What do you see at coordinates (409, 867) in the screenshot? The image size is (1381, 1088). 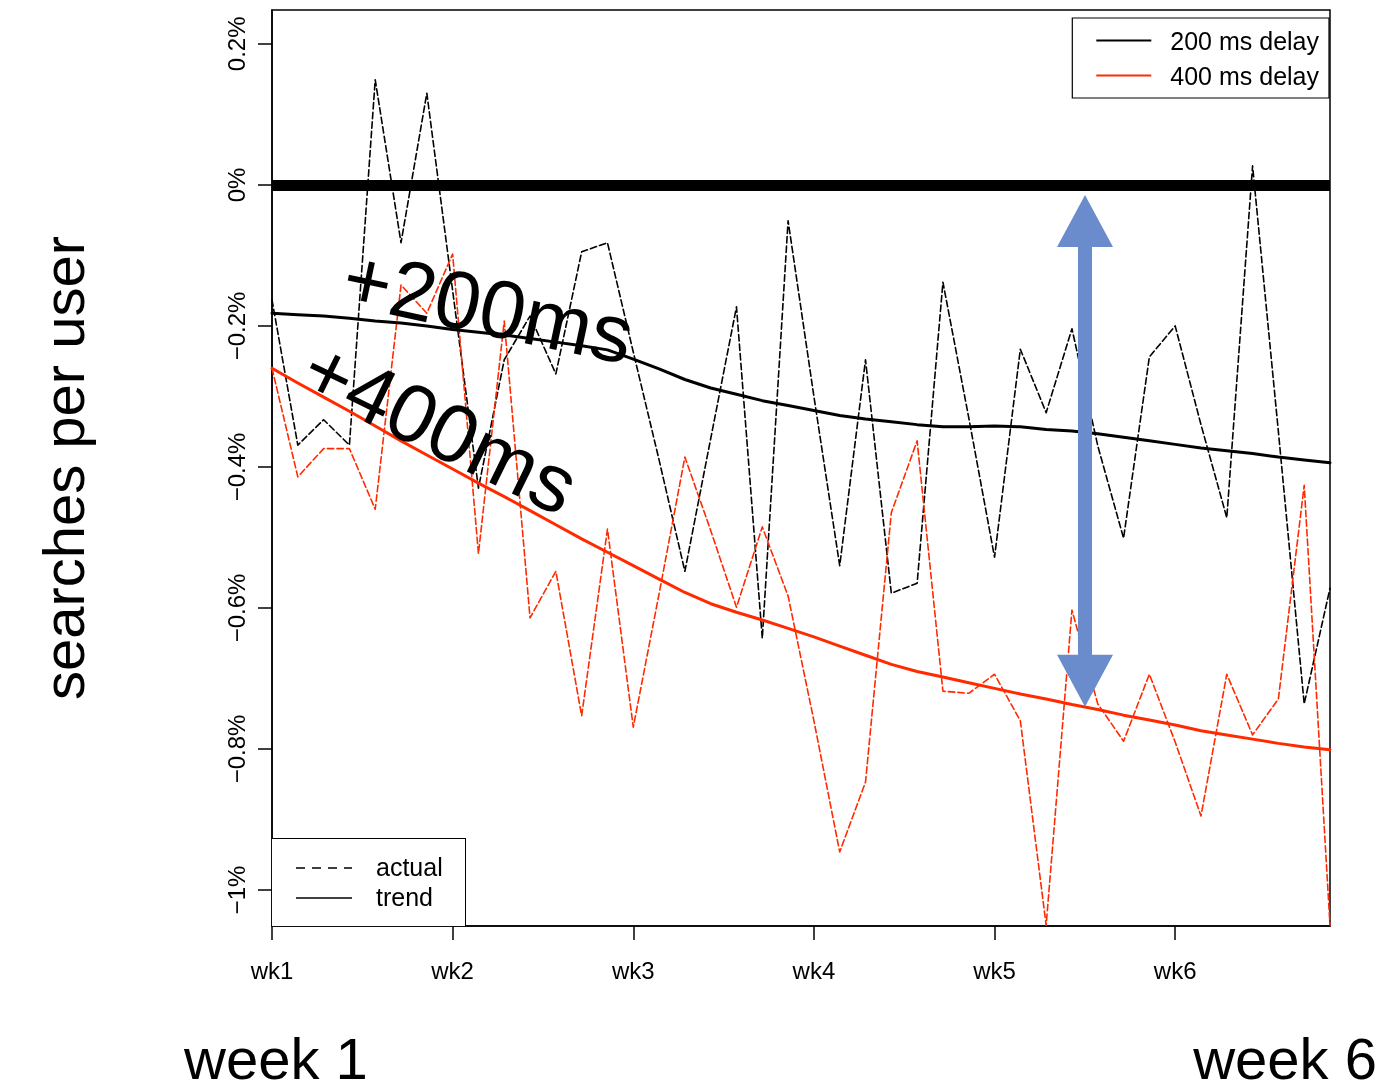 I see `annotation: actual` at bounding box center [409, 867].